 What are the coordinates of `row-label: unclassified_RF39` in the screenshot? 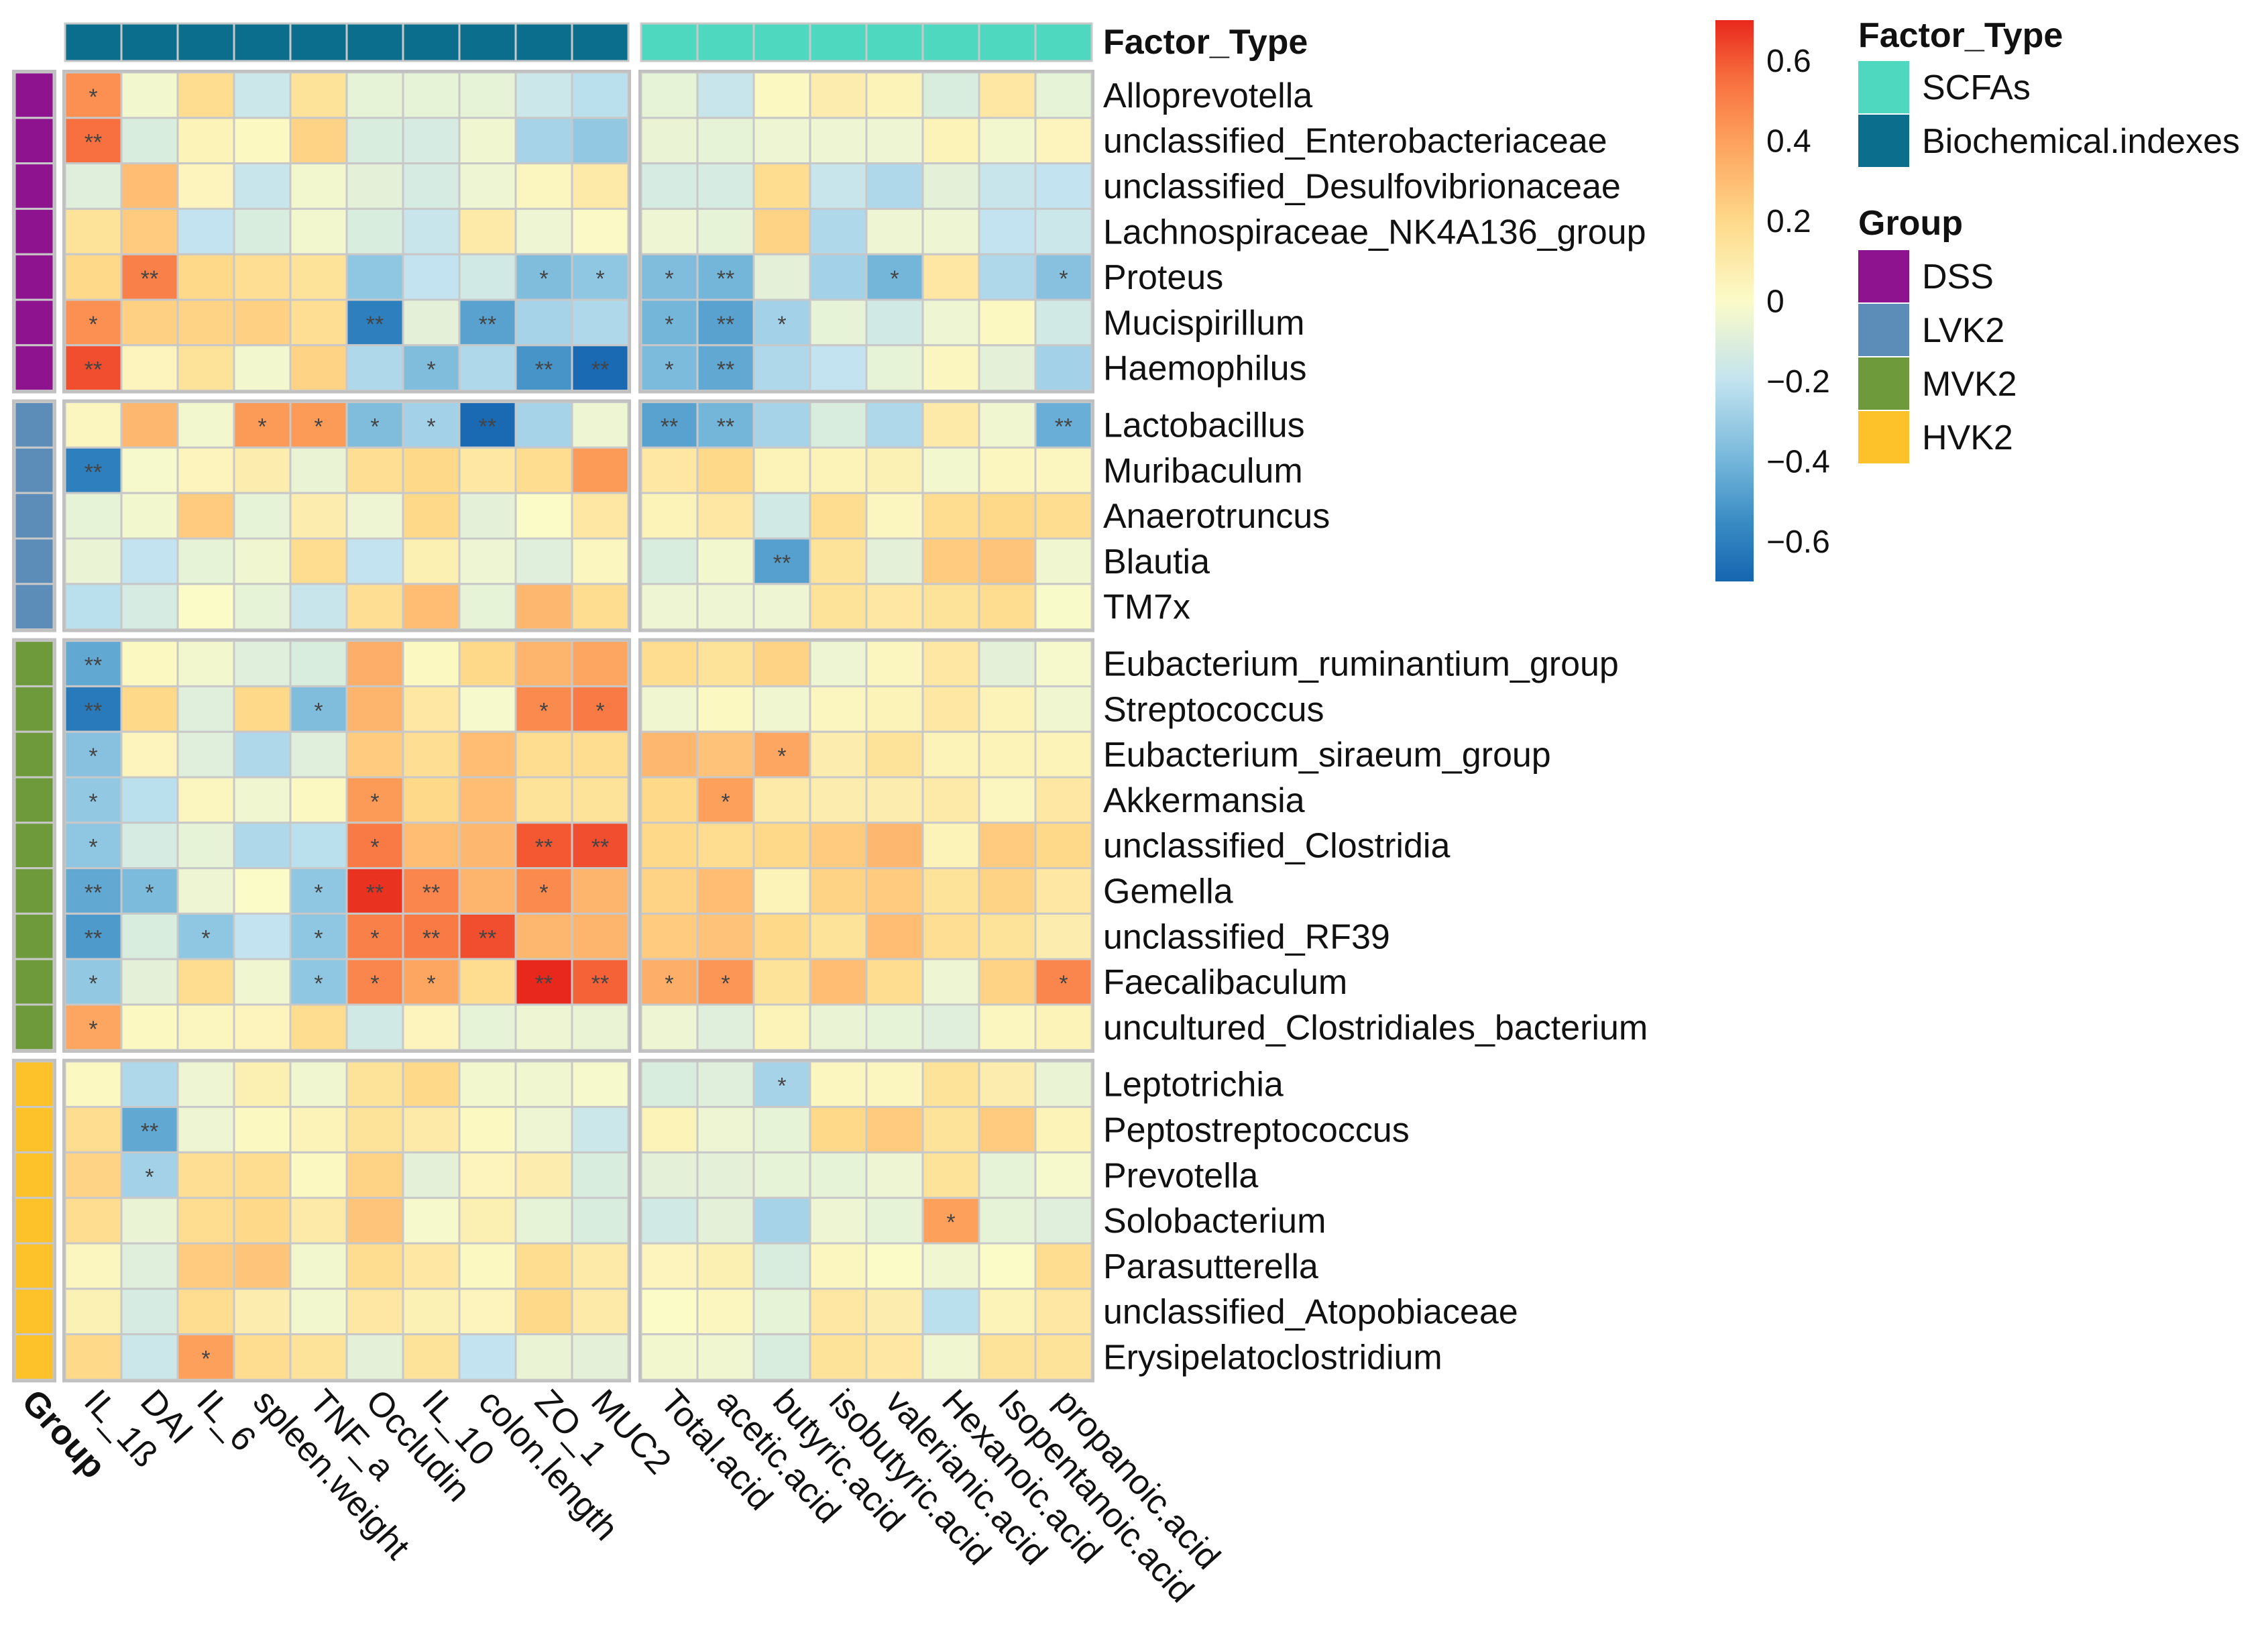 It's located at (1246, 937).